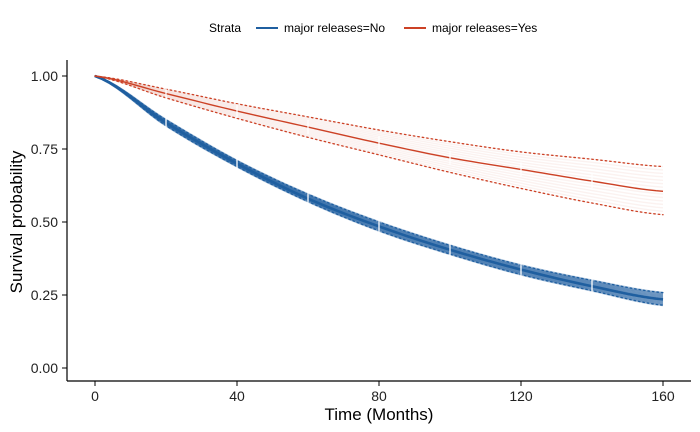  What do you see at coordinates (44, 368) in the screenshot?
I see `y-tick-label-0.00: 0.00` at bounding box center [44, 368].